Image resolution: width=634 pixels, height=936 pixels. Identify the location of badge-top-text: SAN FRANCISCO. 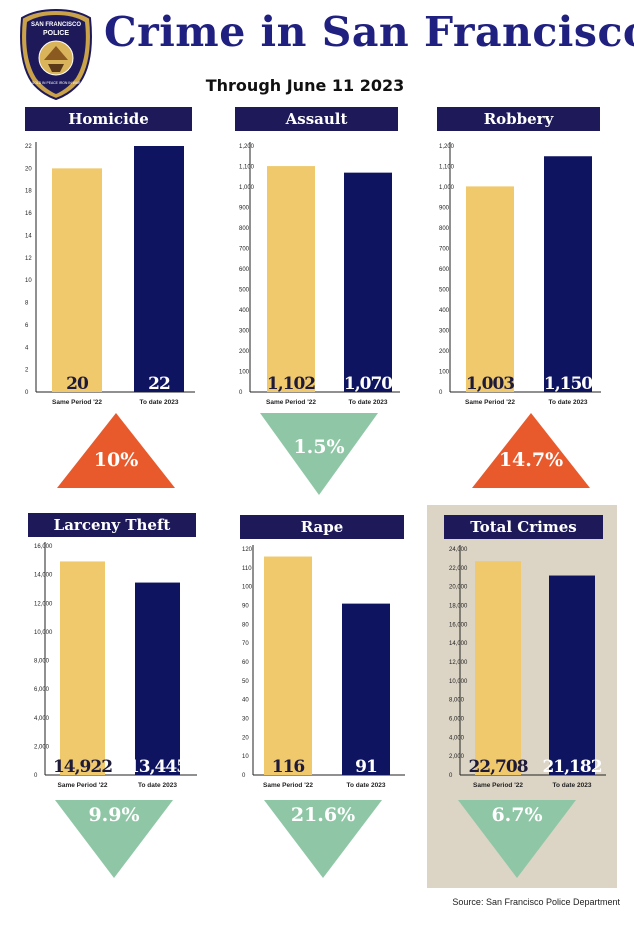
(56, 25).